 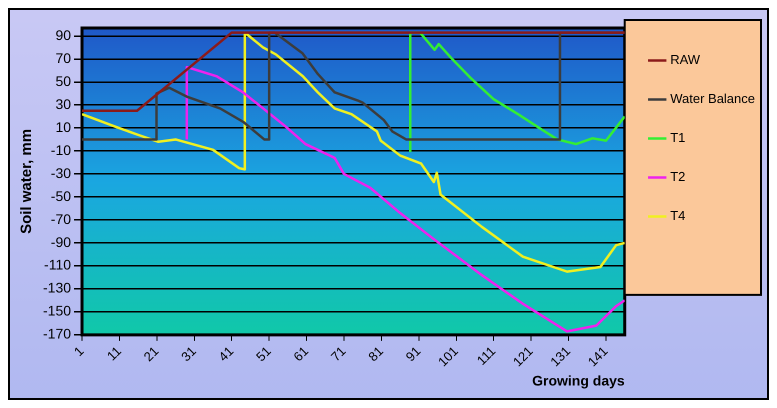 I want to click on x-tick-label: 31, so click(x=188, y=353).